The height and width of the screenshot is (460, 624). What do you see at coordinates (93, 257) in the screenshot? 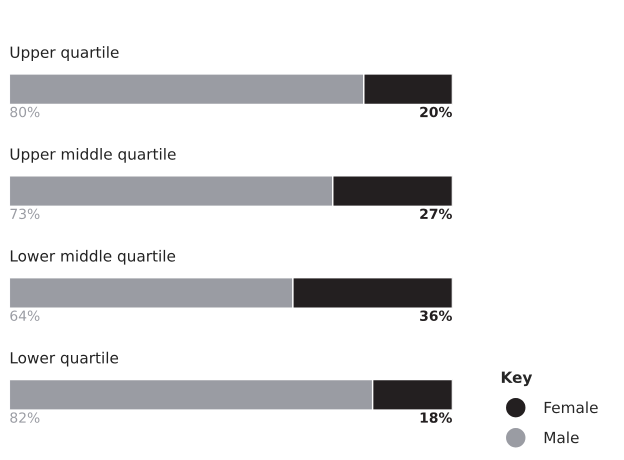
I see `y-tick-label: Lower middle quartile` at bounding box center [93, 257].